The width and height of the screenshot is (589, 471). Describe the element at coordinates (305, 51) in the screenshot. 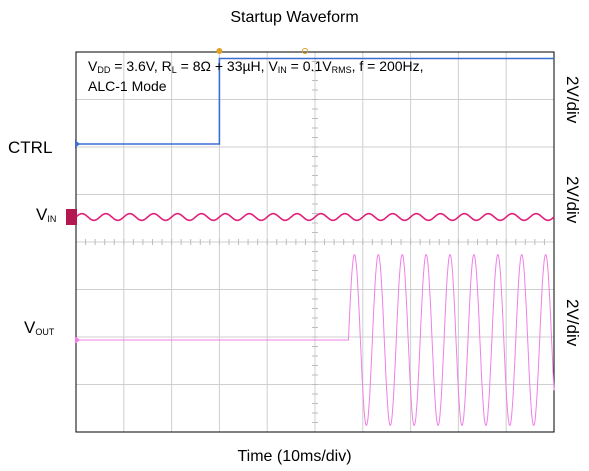

I see `trigger-position-marker` at that location.